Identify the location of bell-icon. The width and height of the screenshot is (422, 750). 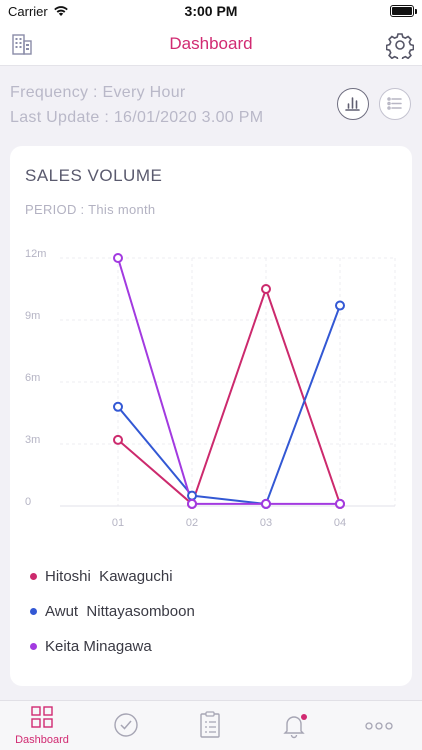
(294, 727).